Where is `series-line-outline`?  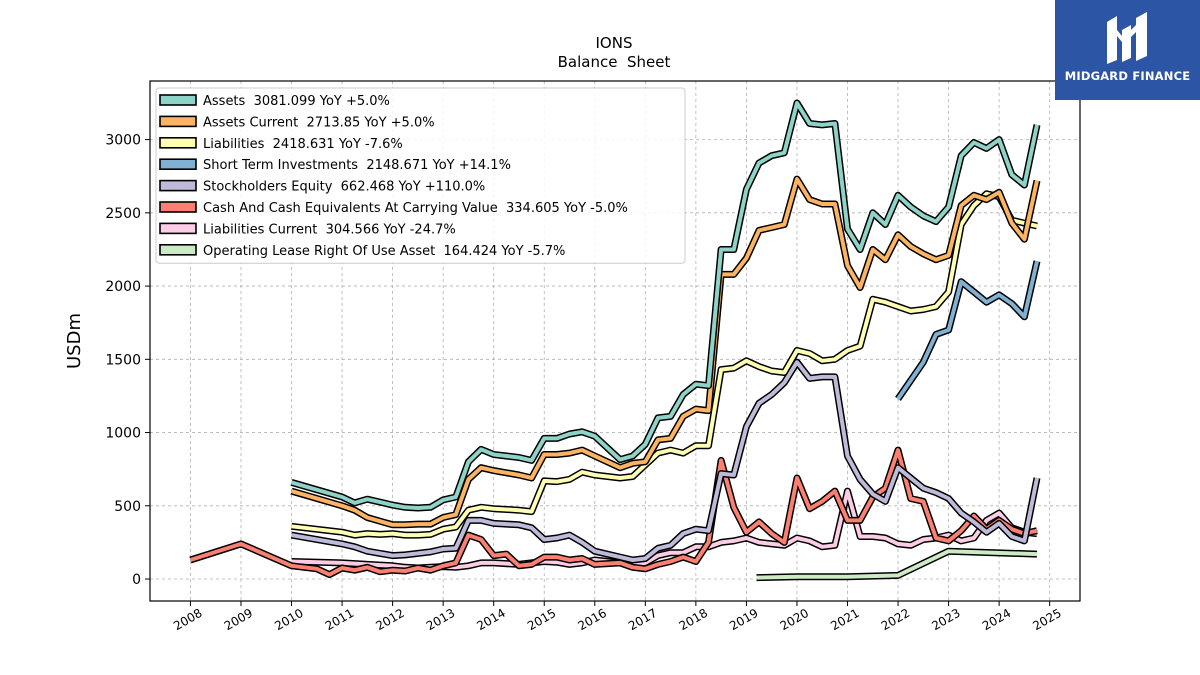 series-line-outline is located at coordinates (968, 330).